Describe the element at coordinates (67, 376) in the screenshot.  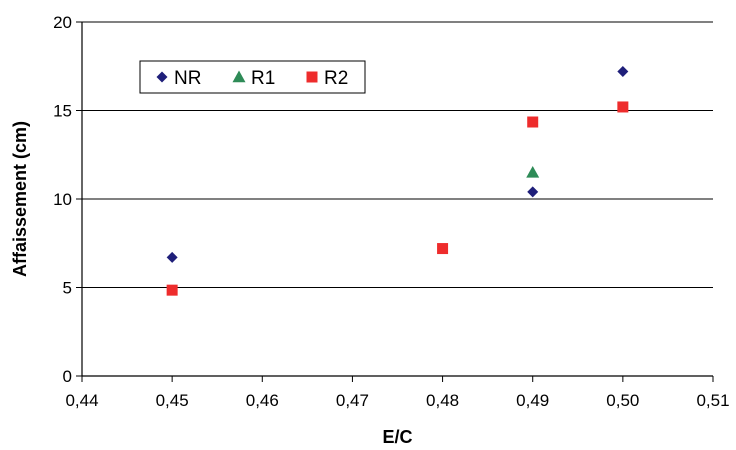
I see `y-tick-label: 0` at that location.